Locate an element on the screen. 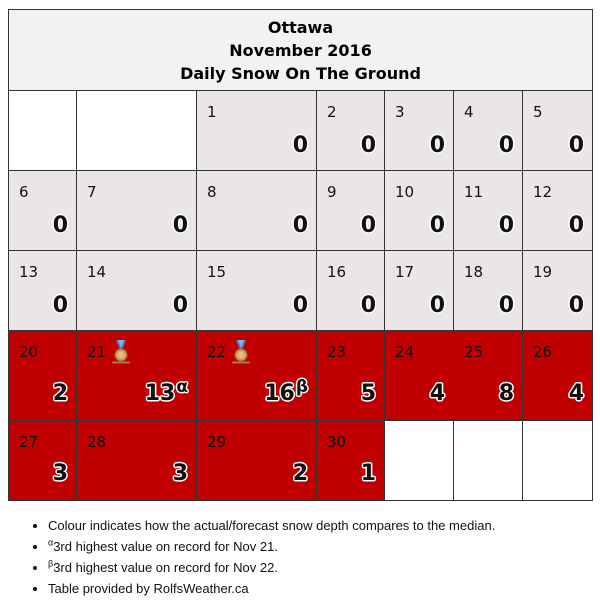  day-cell: 24 4 is located at coordinates (419, 375).